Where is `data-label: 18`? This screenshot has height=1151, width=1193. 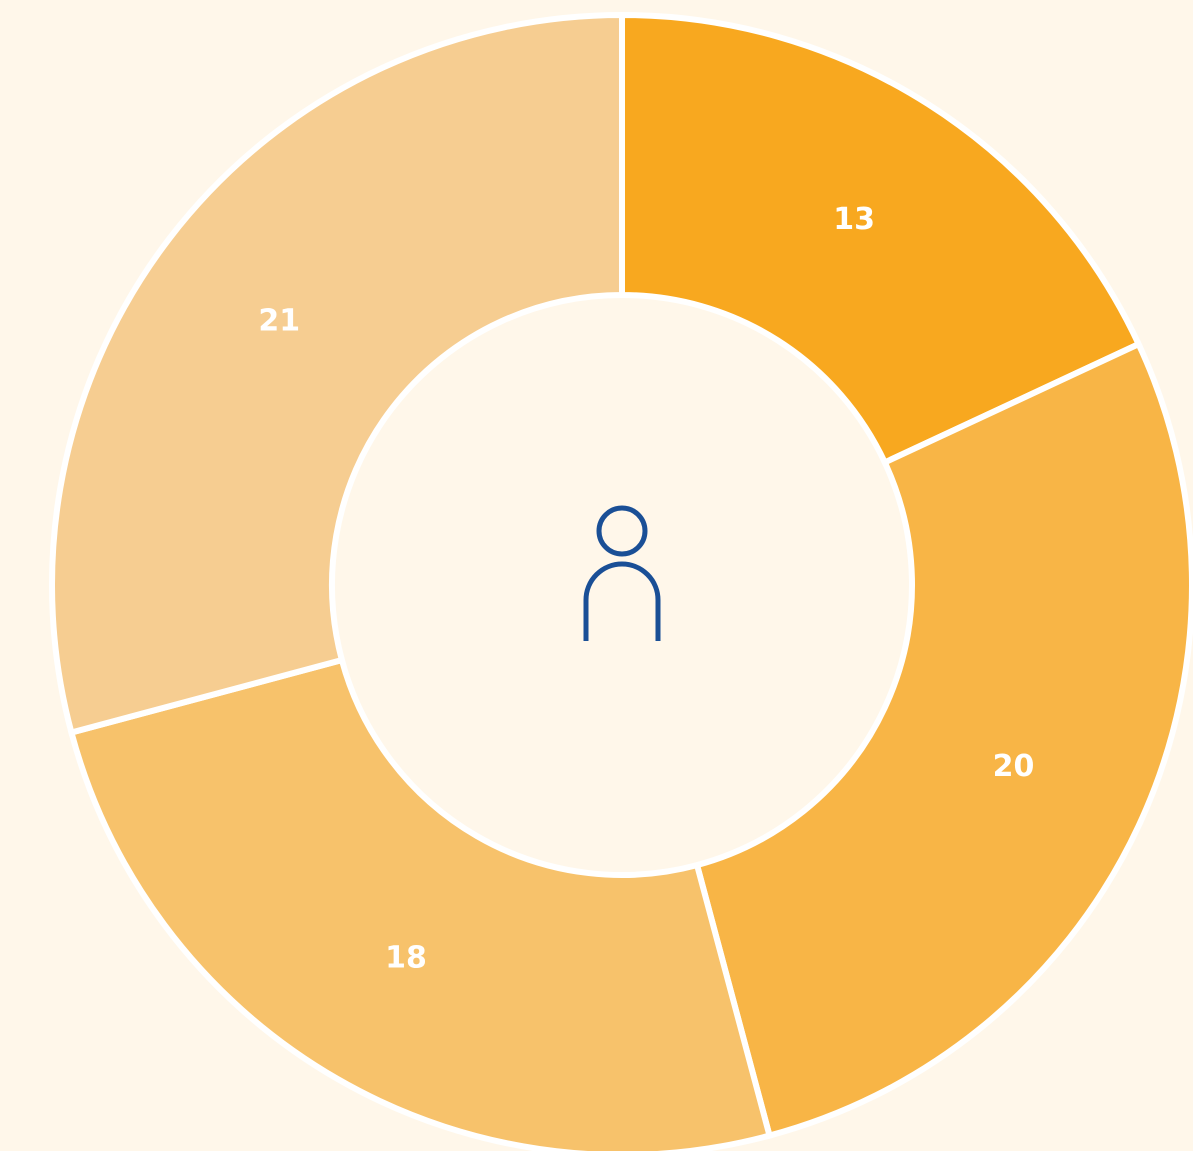
data-label: 18 is located at coordinates (406, 958).